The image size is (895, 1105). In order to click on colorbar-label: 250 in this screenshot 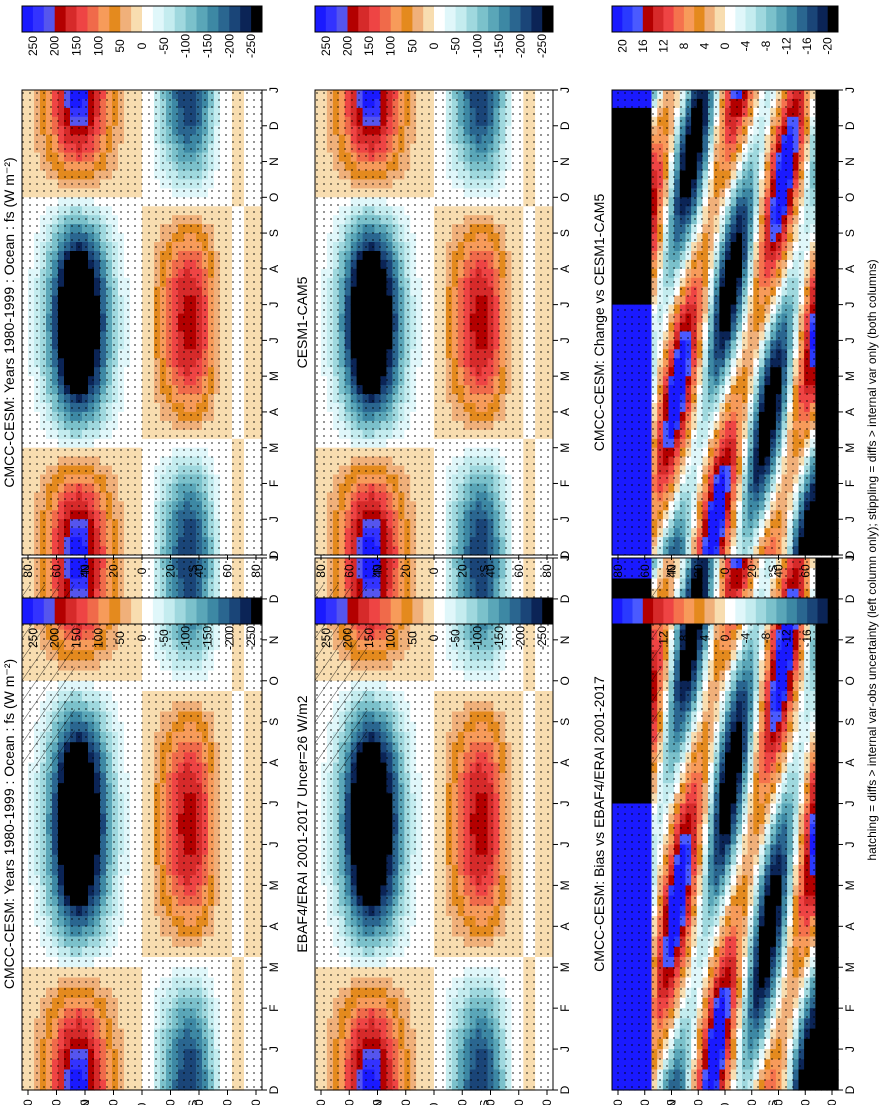, I will do `click(33, 638)`.